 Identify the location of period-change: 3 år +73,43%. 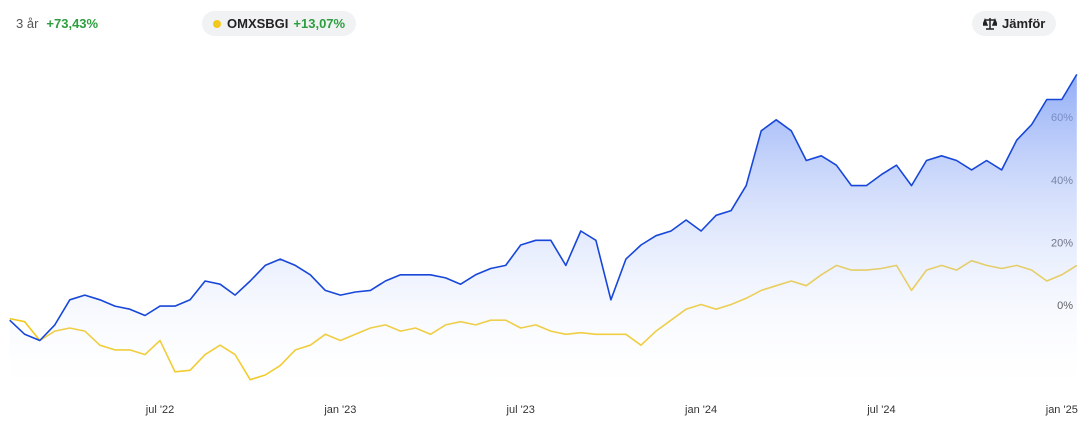
(57, 23).